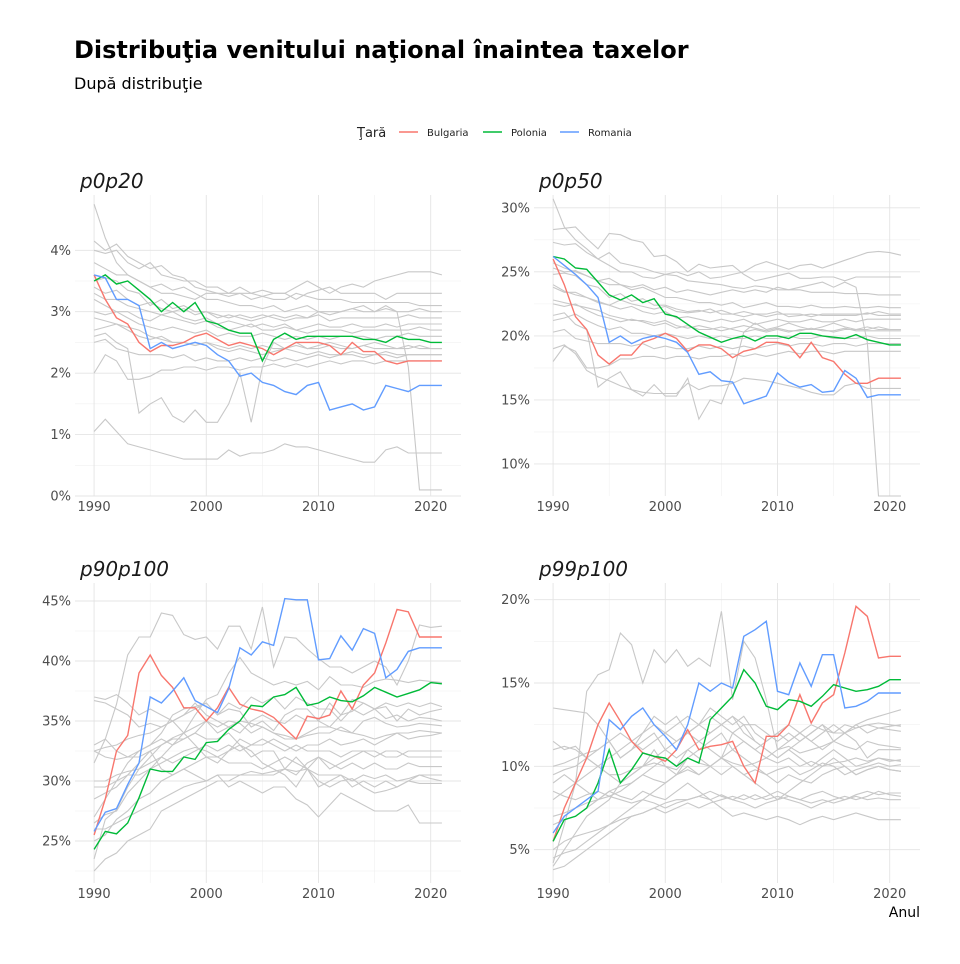 Image resolution: width=960 pixels, height=964 pixels. I want to click on y-tick-label: 4%, so click(60, 251).